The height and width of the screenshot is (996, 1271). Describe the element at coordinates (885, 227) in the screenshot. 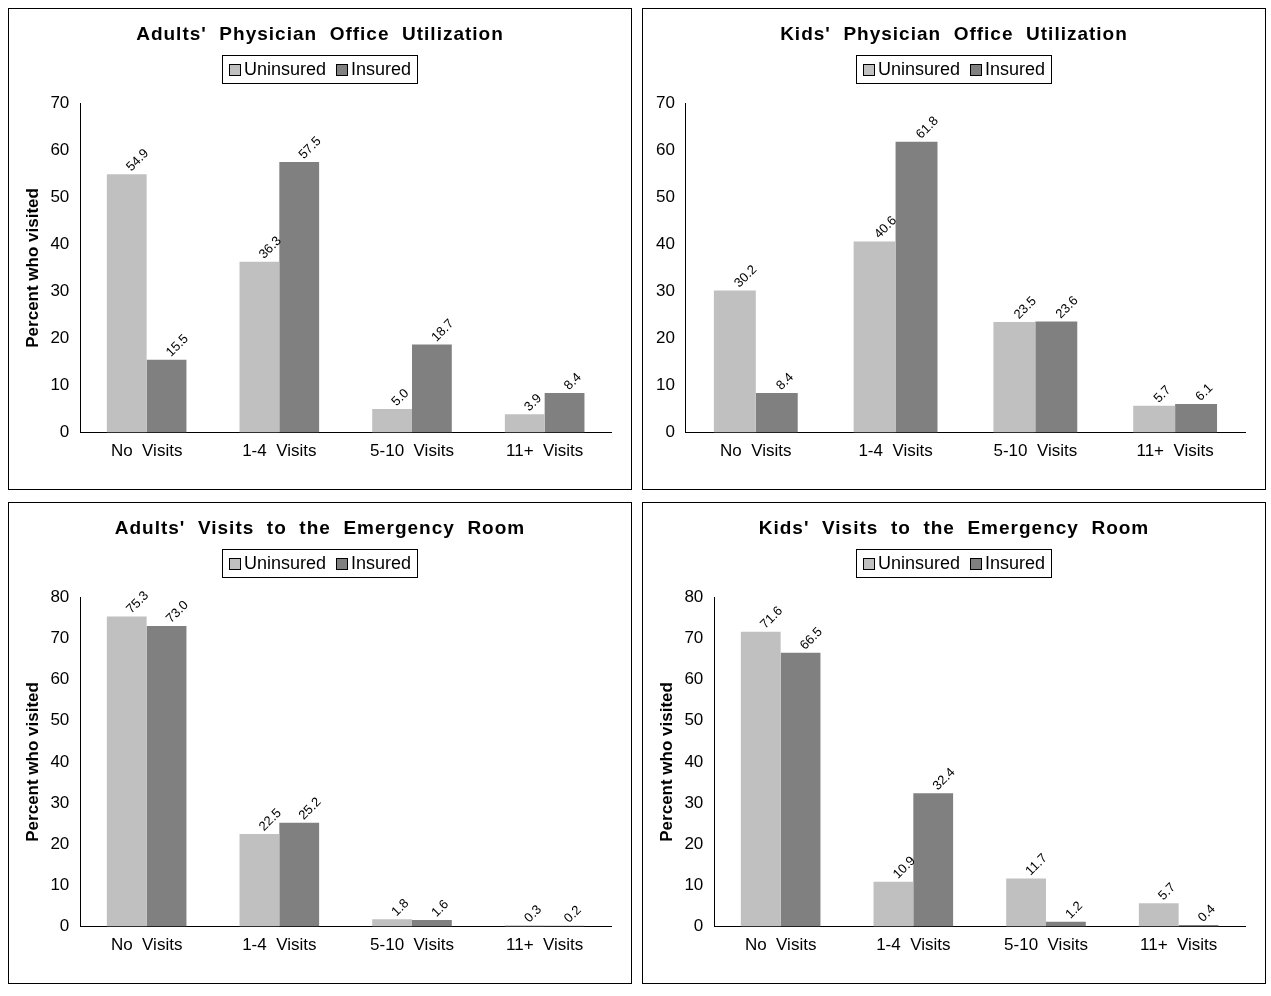

I see `data-label: 40.6` at that location.